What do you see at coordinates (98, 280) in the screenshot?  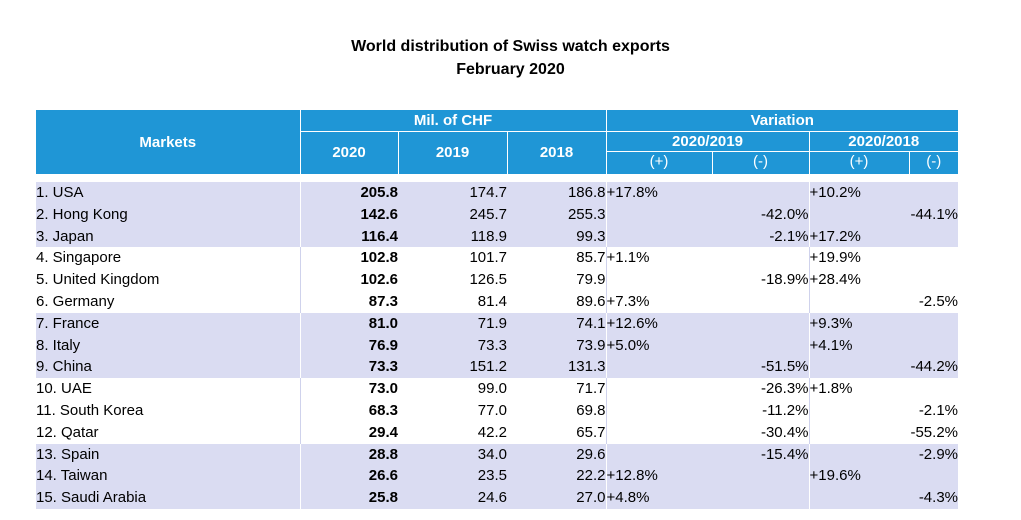 I see `market-name: 5. United Kingdom` at bounding box center [98, 280].